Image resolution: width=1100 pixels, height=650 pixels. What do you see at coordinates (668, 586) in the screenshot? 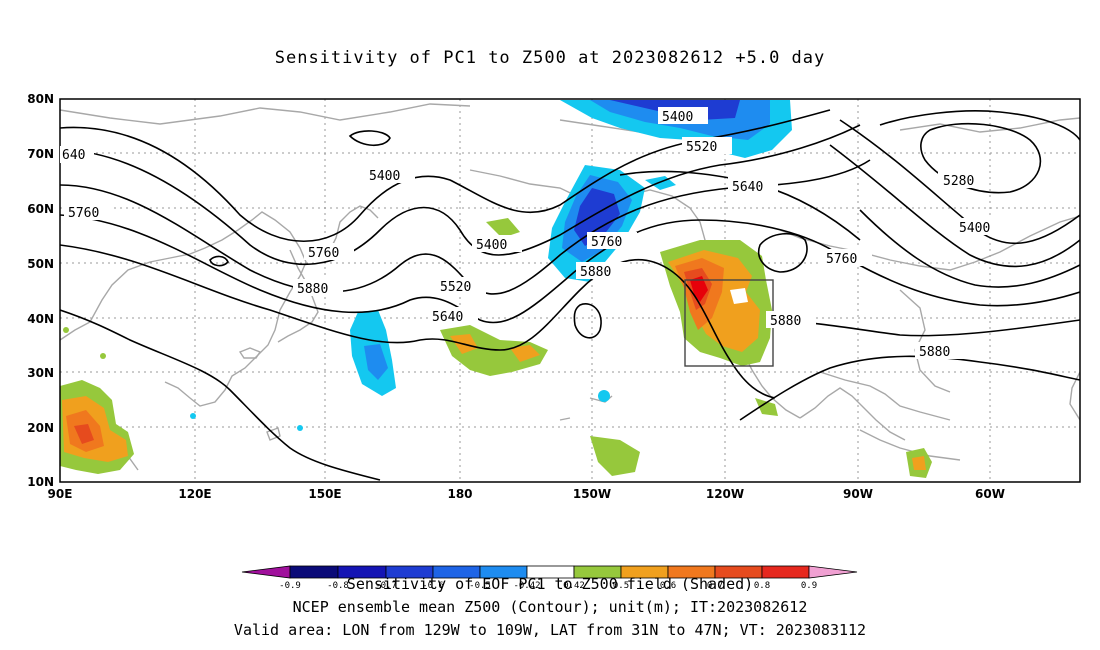
I see `colorbar-tick: 0.6` at bounding box center [668, 586].